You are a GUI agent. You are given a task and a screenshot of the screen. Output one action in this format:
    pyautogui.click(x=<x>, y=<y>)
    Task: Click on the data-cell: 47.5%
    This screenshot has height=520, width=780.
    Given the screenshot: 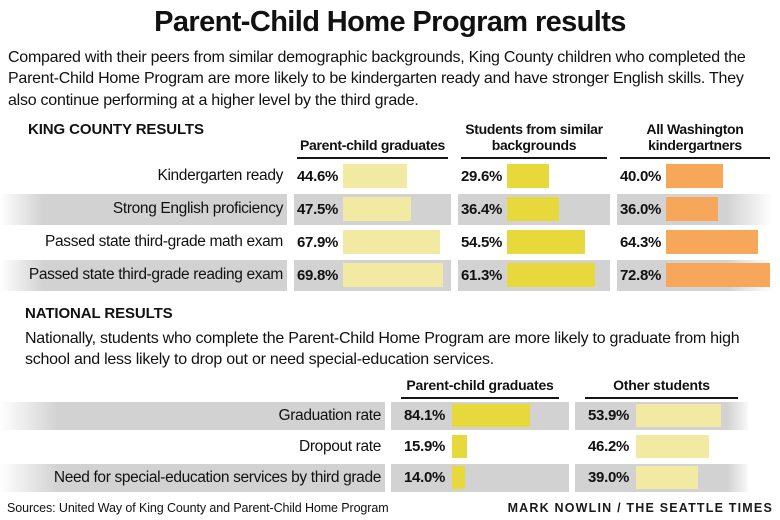 What is the action you would take?
    pyautogui.click(x=372, y=209)
    